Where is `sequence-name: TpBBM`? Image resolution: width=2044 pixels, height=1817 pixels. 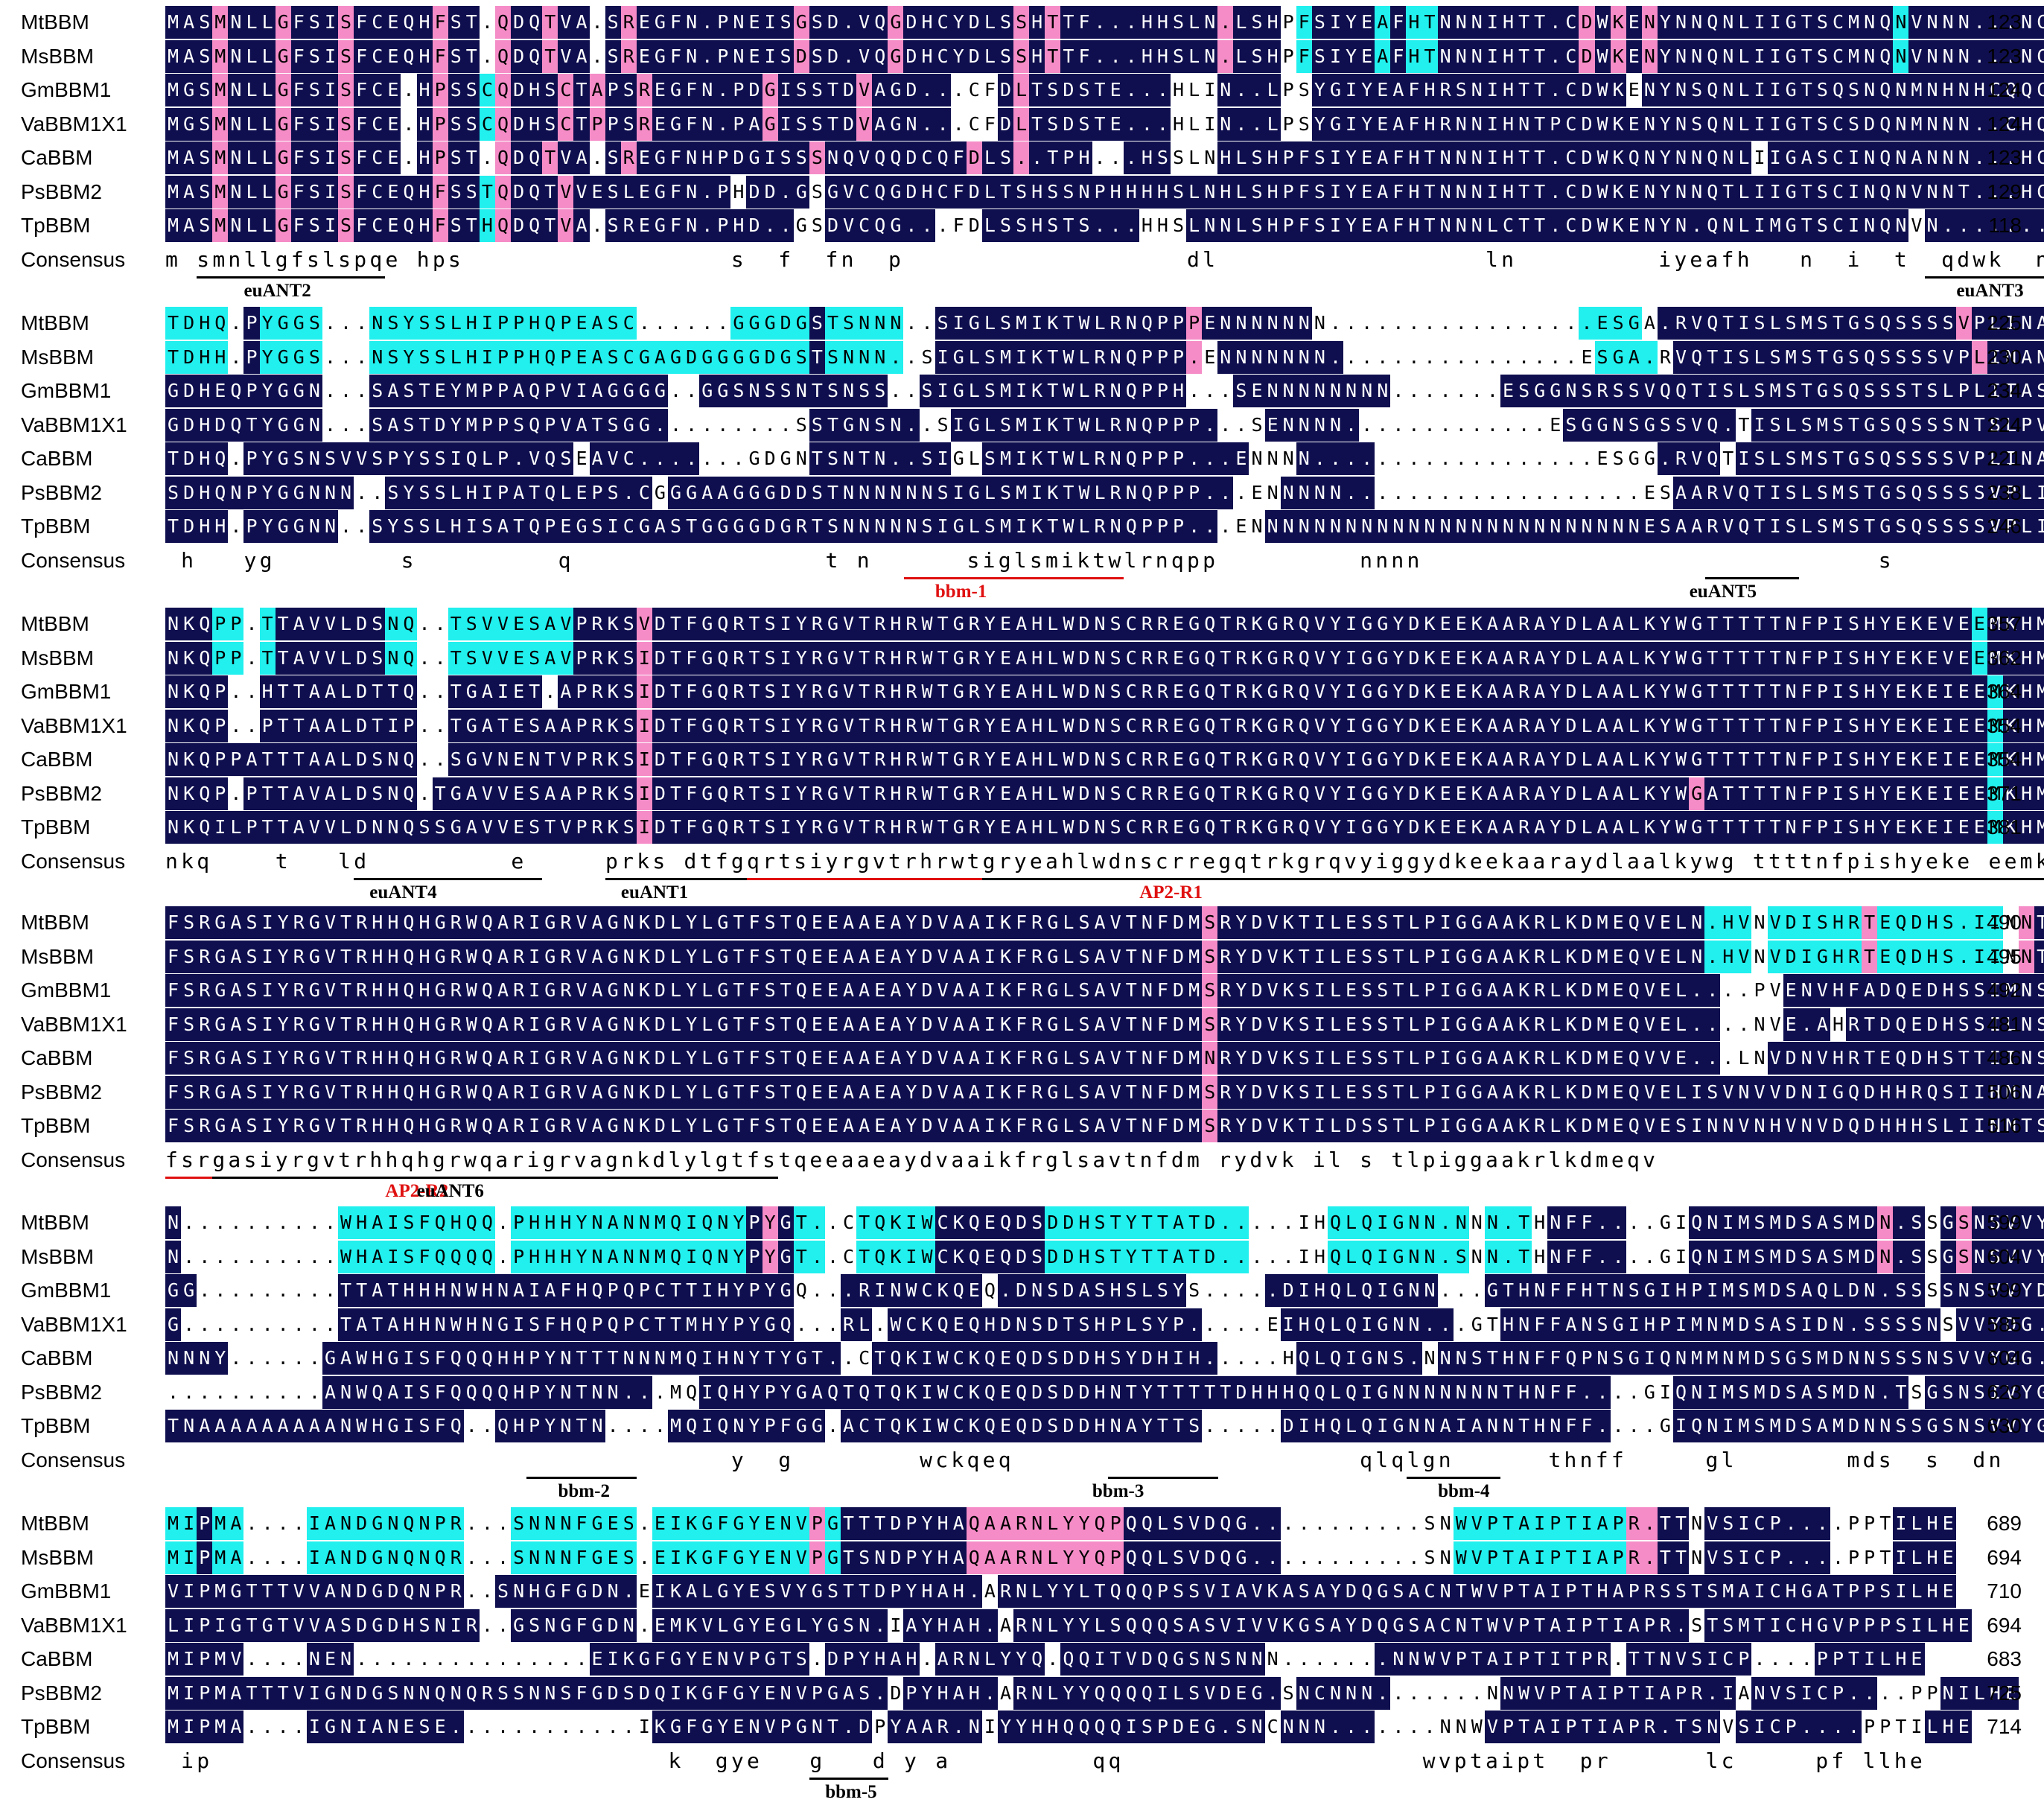
sequence-name: TpBBM is located at coordinates (56, 225).